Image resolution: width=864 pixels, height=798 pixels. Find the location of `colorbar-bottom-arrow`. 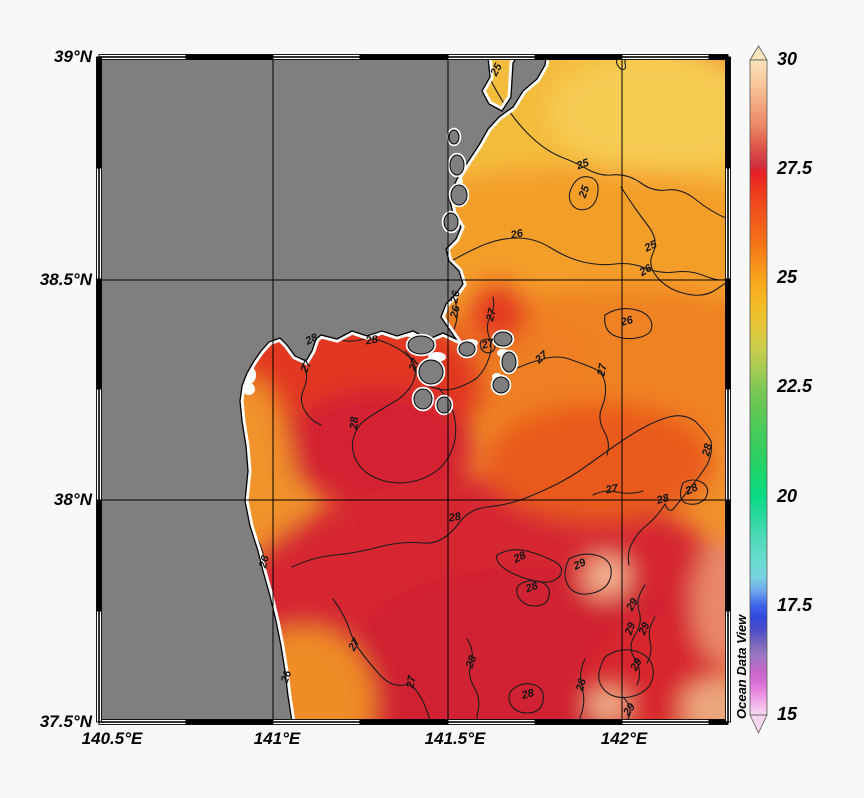

colorbar-bottom-arrow is located at coordinates (758, 724).